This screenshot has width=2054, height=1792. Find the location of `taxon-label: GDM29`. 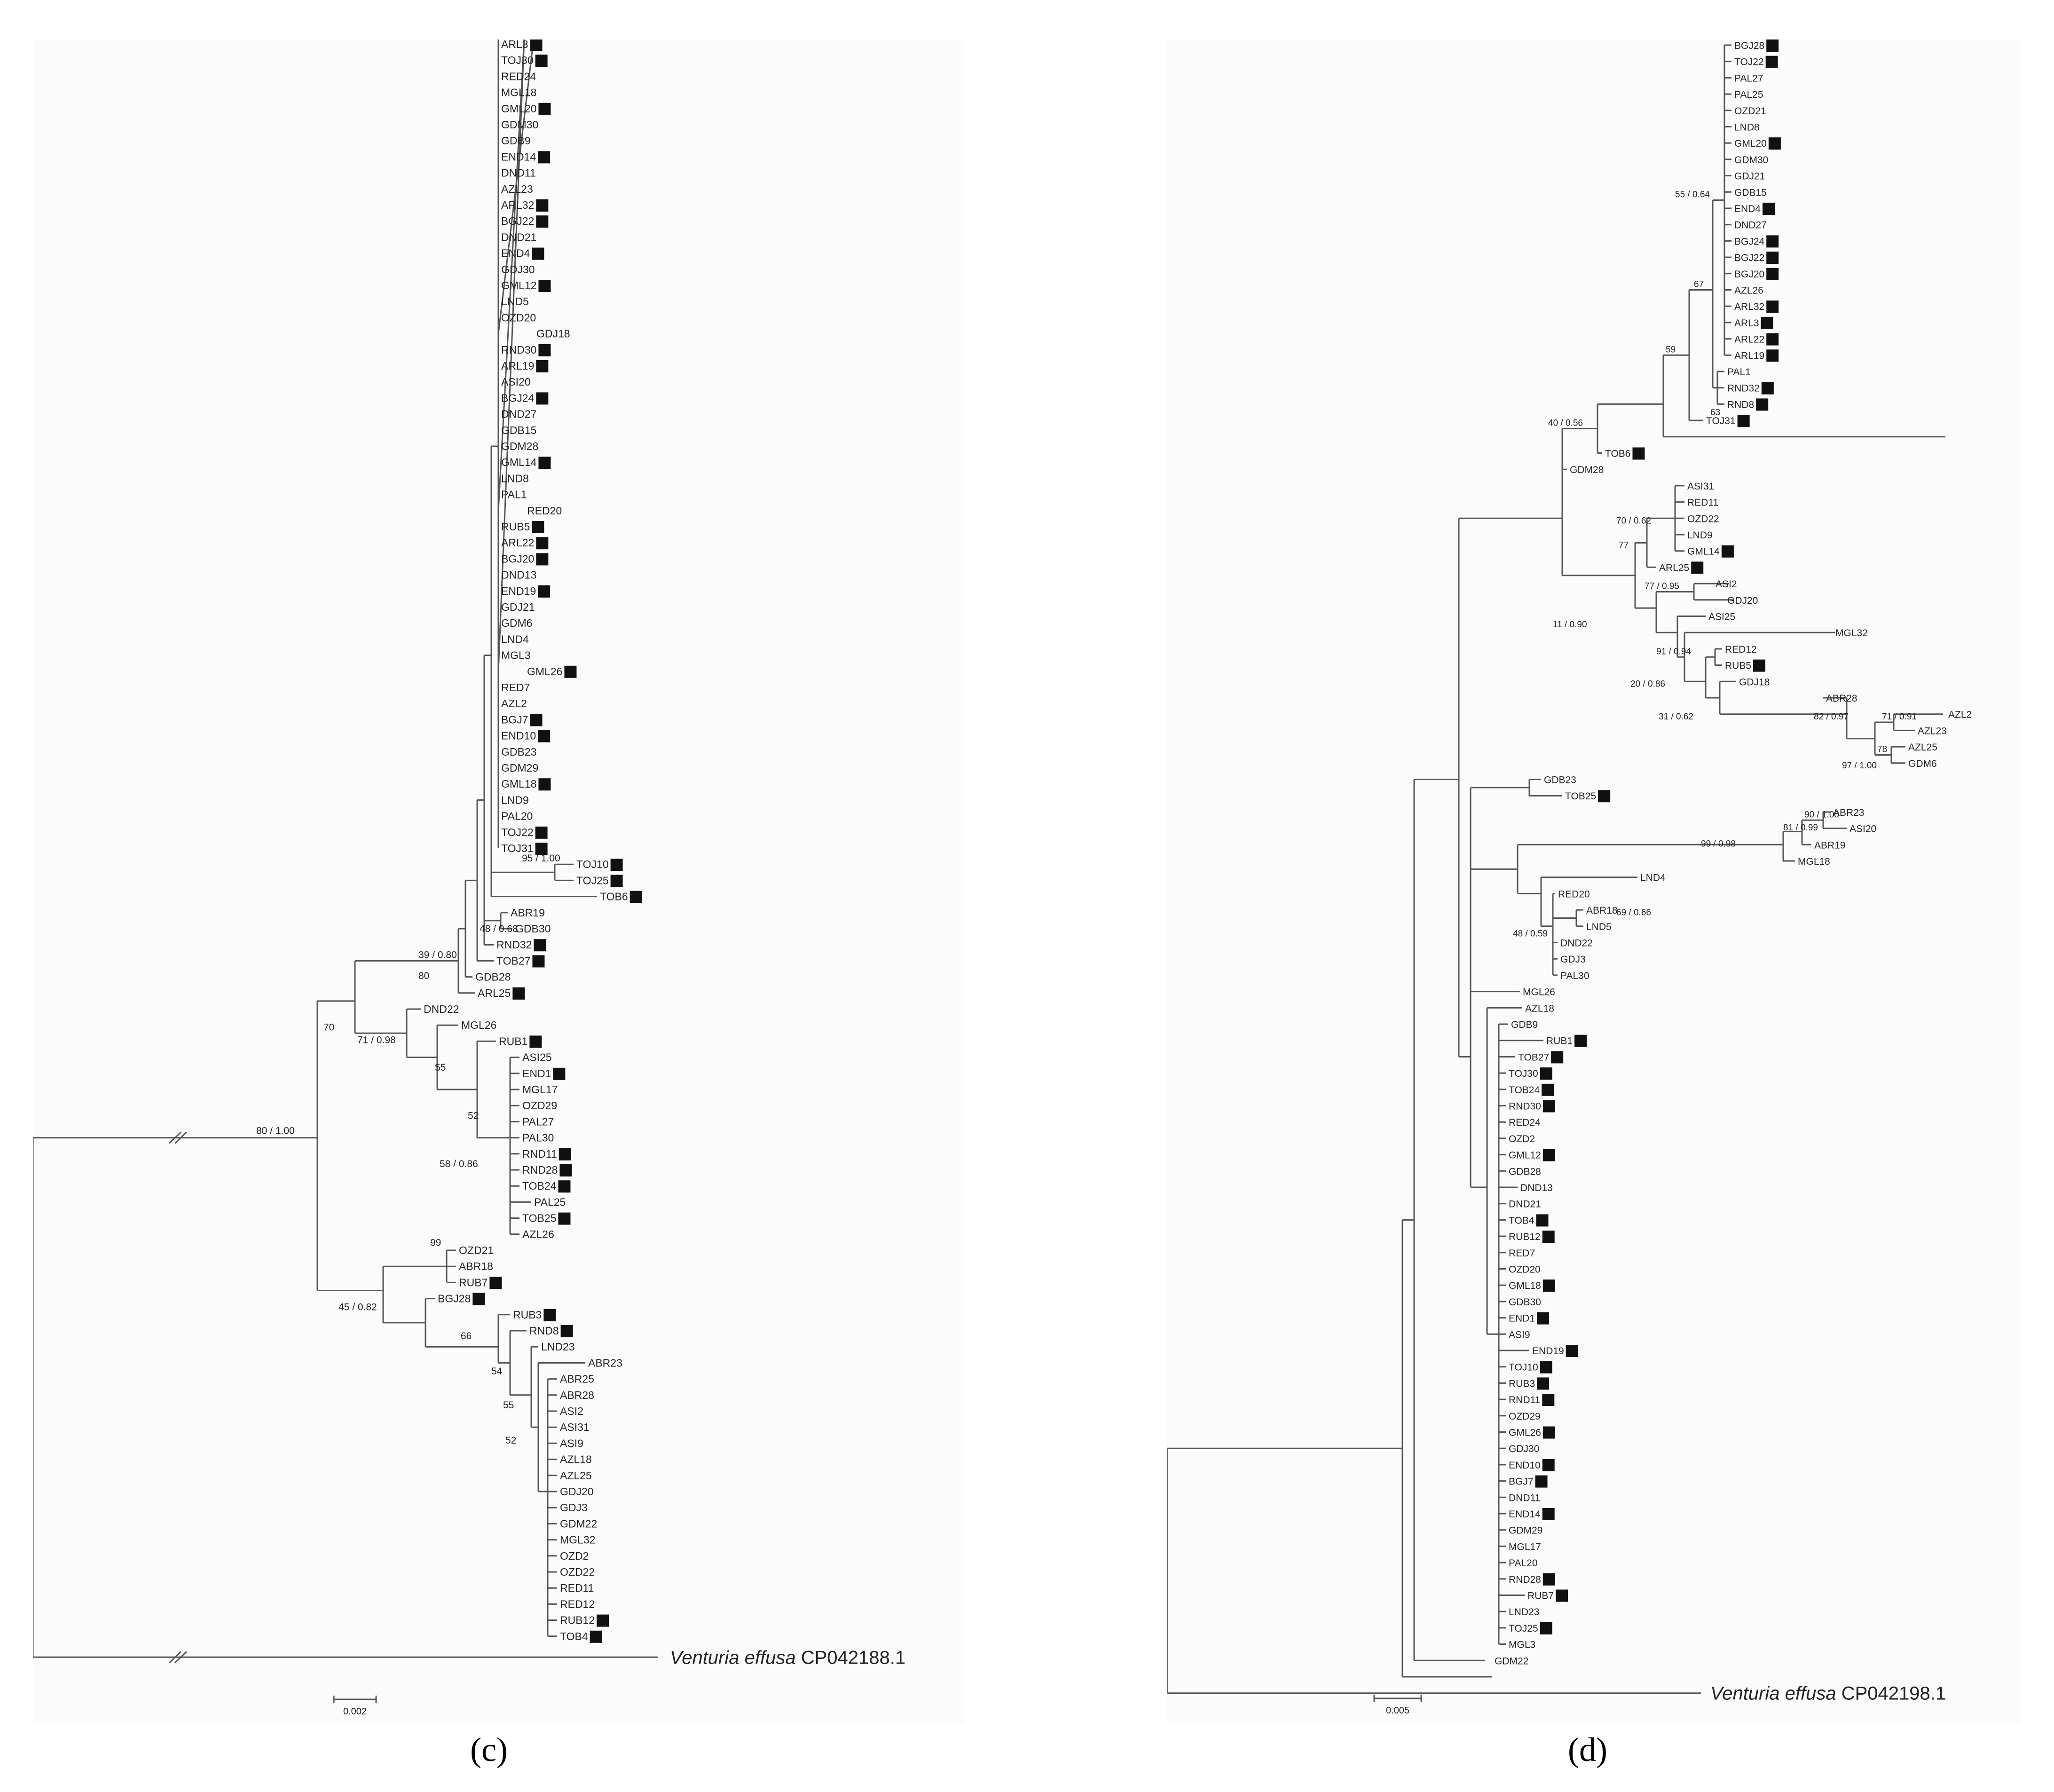

taxon-label: GDM29 is located at coordinates (519, 768).